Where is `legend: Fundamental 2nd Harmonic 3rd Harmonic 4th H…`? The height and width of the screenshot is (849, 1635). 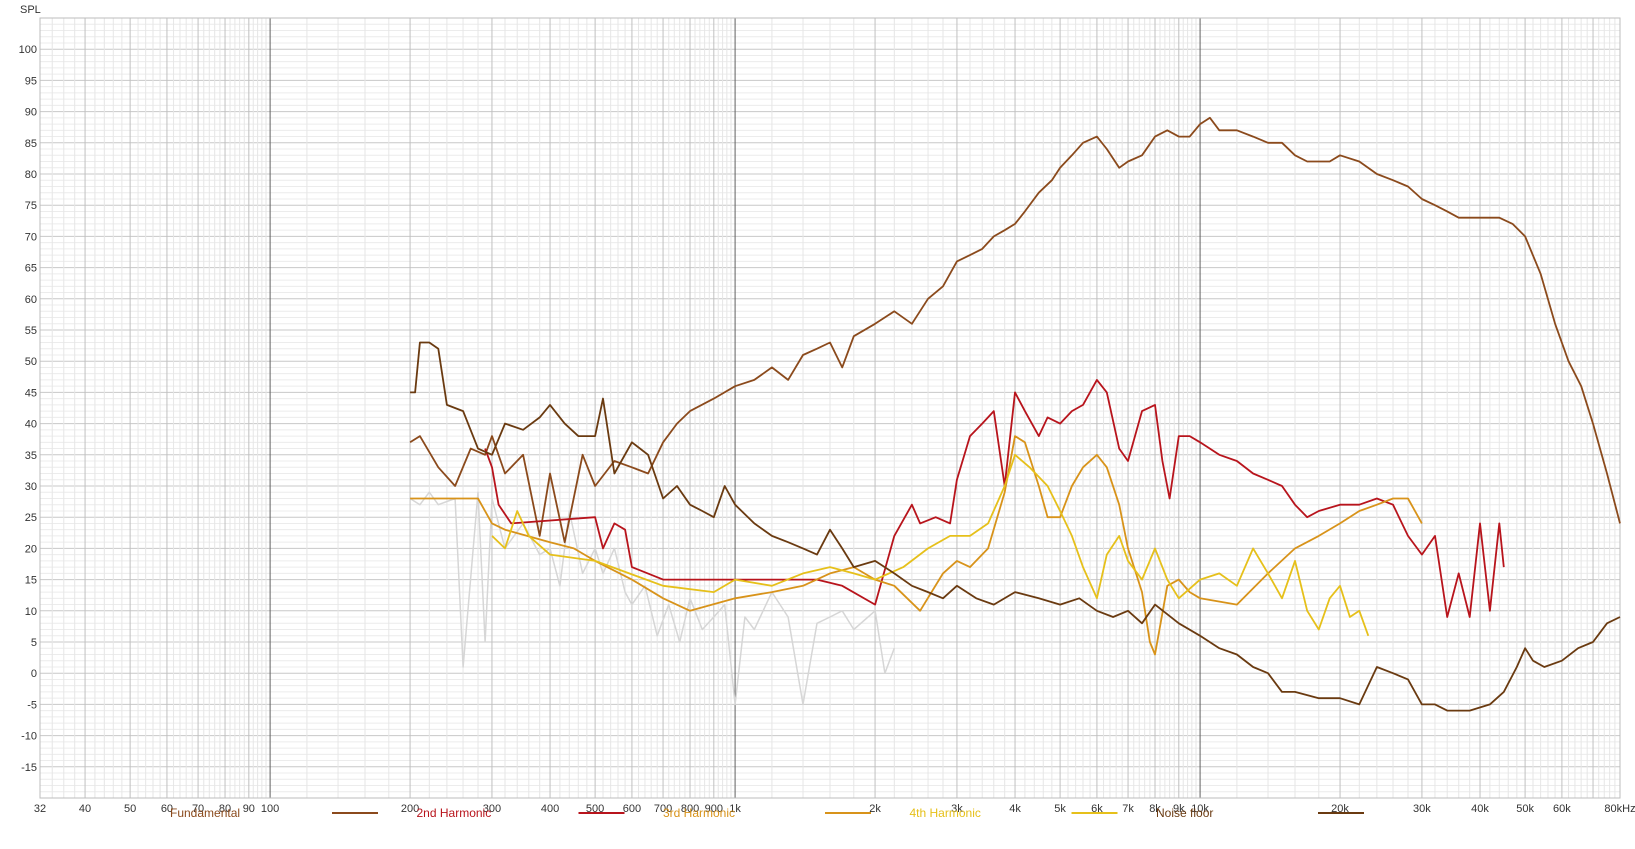
legend: Fundamental 2nd Harmonic 3rd Harmonic 4th H… is located at coordinates (767, 813).